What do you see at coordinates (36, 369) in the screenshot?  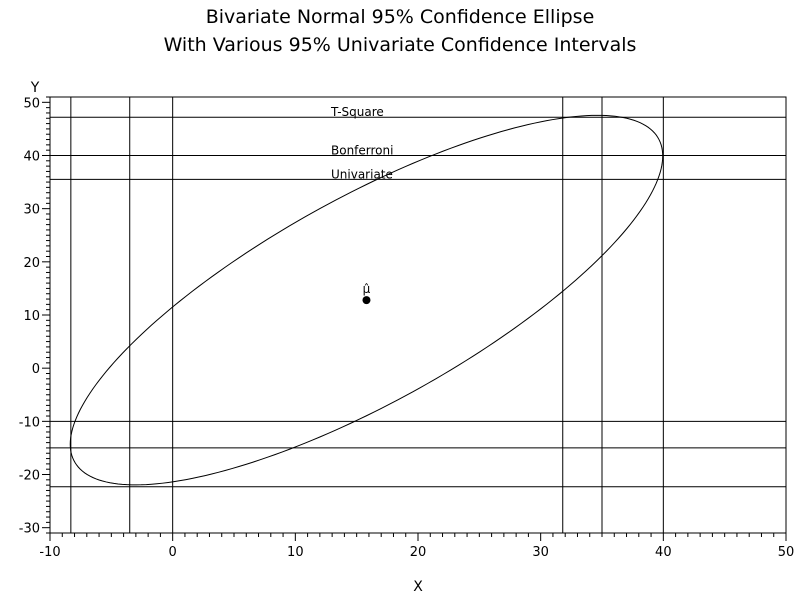 I see `y-tick-label: 0` at bounding box center [36, 369].